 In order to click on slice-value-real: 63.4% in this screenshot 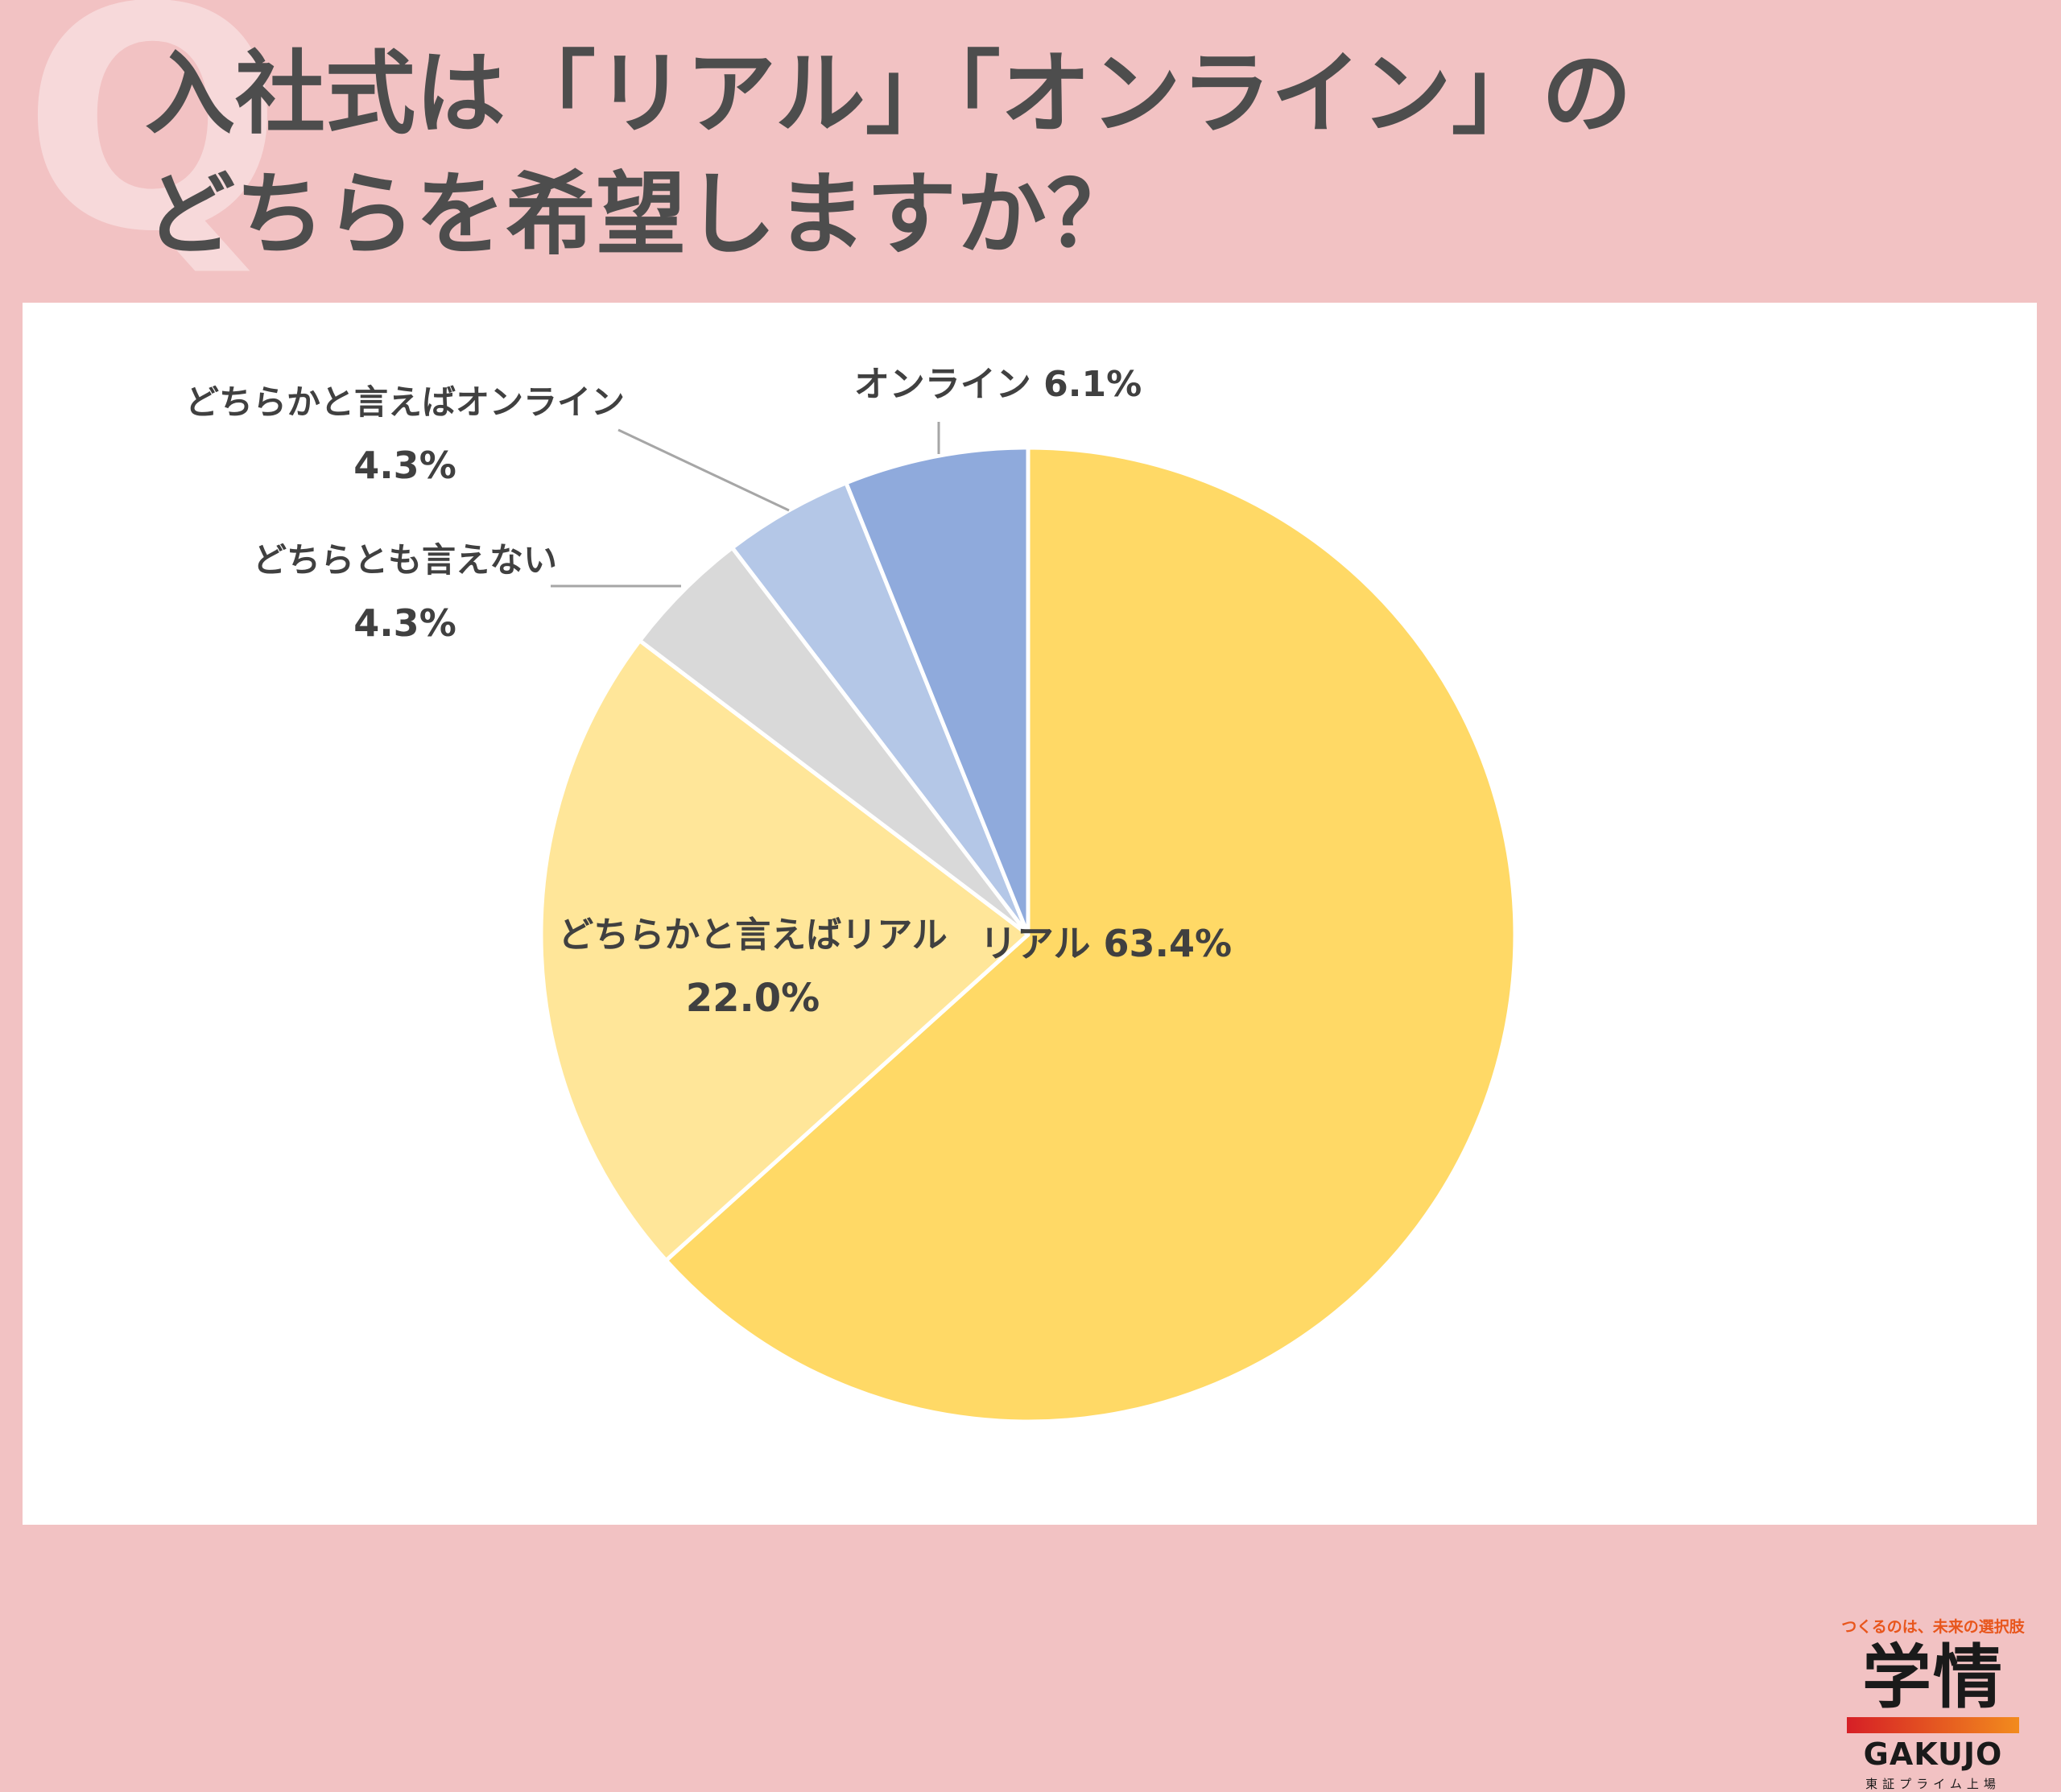, I will do `click(1161, 943)`.